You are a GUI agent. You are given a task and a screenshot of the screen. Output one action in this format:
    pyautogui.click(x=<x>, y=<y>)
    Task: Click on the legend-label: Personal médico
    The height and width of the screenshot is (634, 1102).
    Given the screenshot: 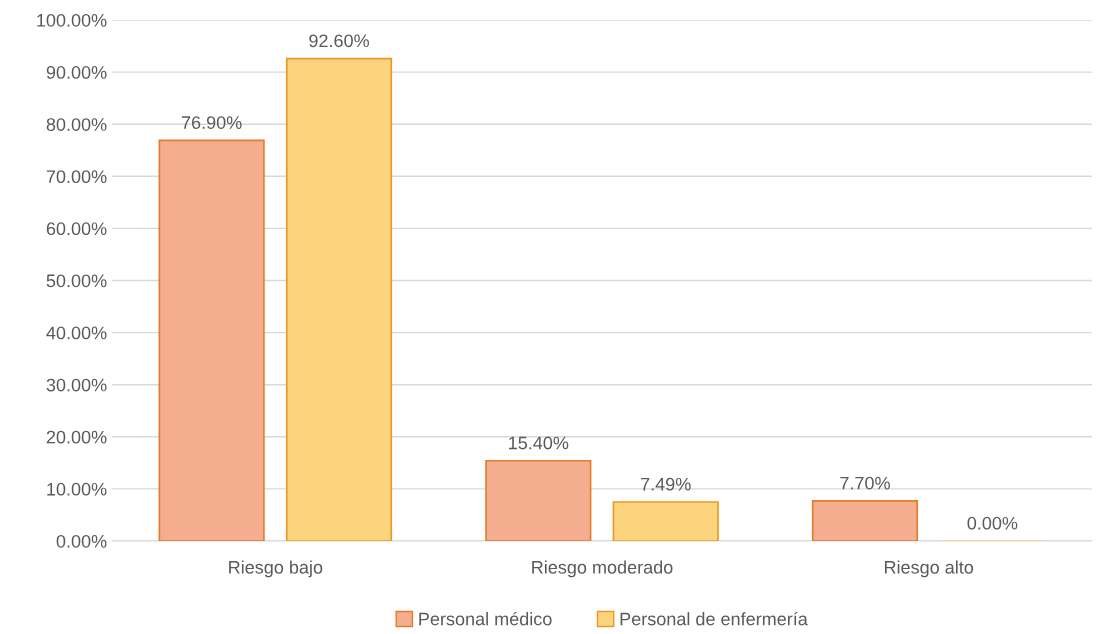 What is the action you would take?
    pyautogui.click(x=485, y=618)
    